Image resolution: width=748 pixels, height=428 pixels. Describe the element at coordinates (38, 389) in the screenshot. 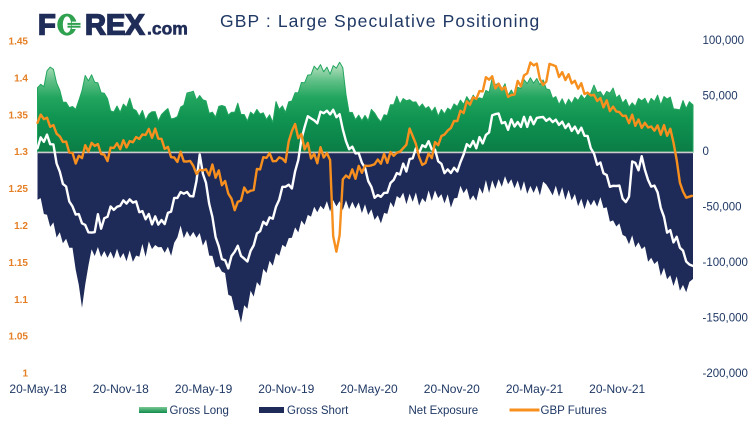

I see `svg-text: 20-May-18` at that location.